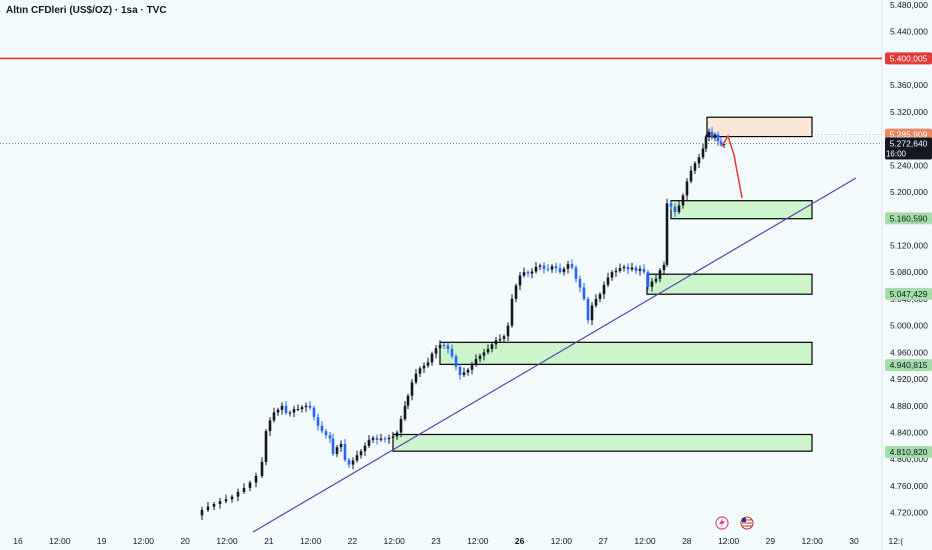 Image resolution: width=932 pixels, height=550 pixels. Describe the element at coordinates (896, 154) in the screenshot. I see `last-price-time: 16:00` at that location.